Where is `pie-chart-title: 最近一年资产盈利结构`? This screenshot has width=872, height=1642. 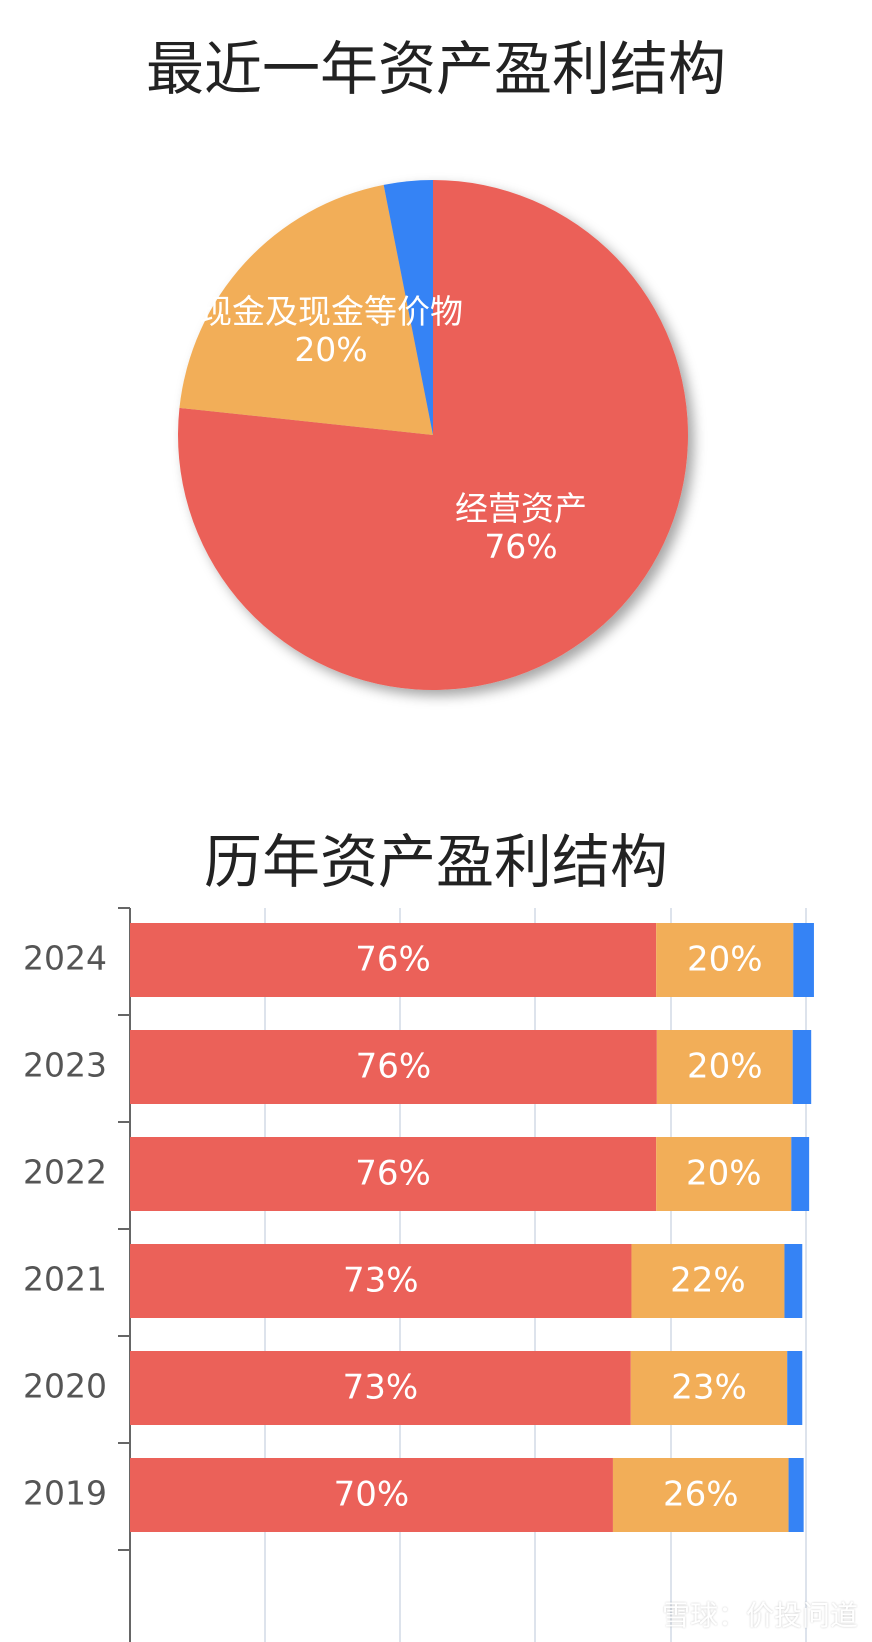 pie-chart-title: 最近一年资产盈利结构 is located at coordinates (435, 69).